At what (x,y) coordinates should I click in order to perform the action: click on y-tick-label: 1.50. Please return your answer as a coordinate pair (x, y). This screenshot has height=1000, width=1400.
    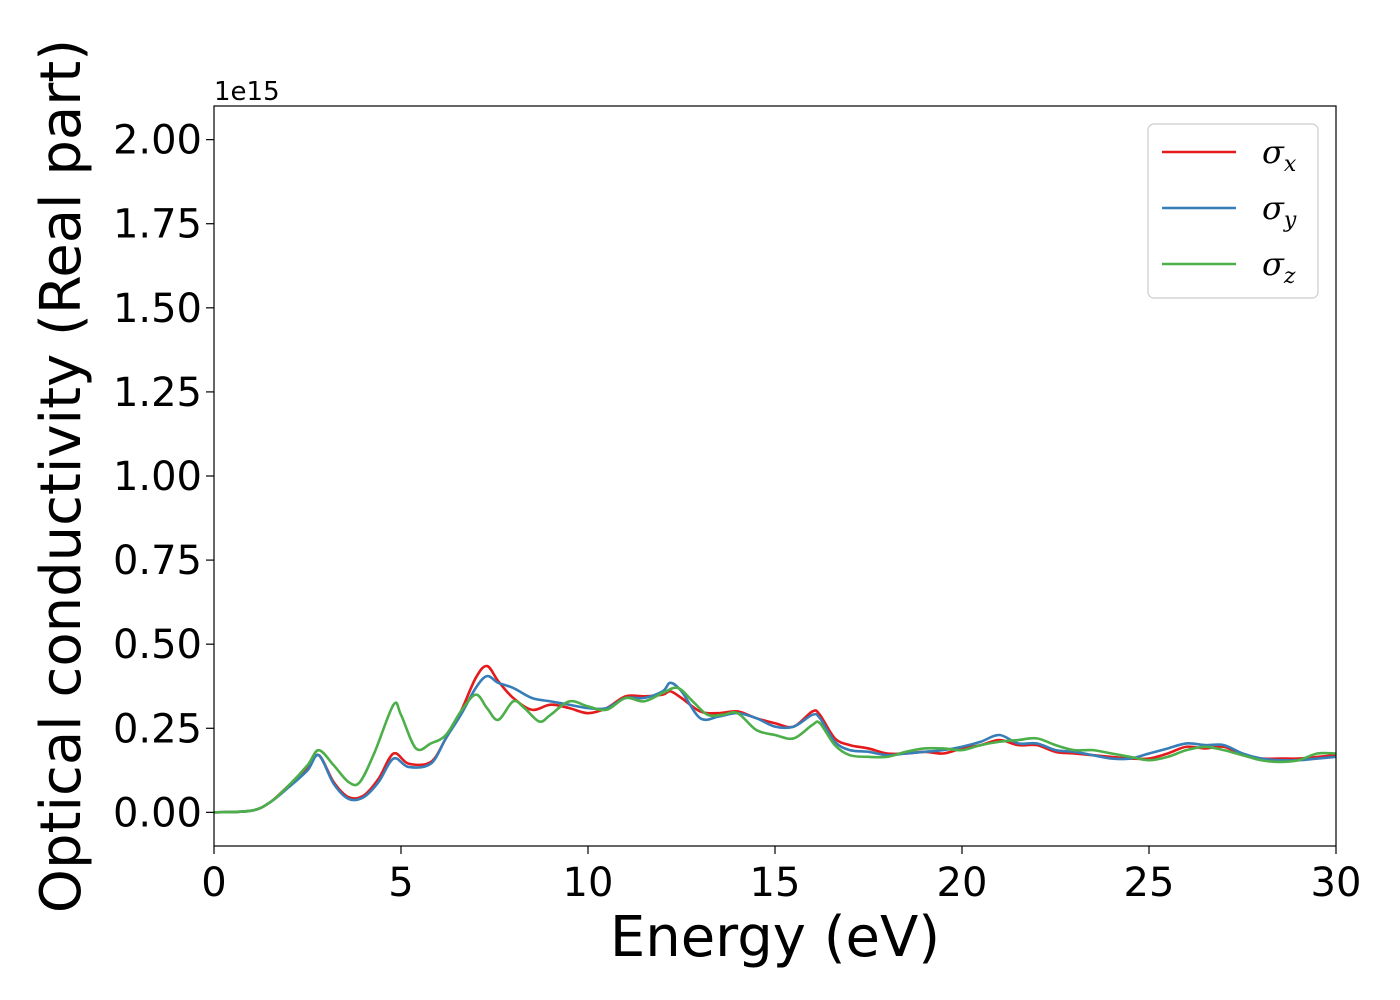
    Looking at the image, I should click on (157, 309).